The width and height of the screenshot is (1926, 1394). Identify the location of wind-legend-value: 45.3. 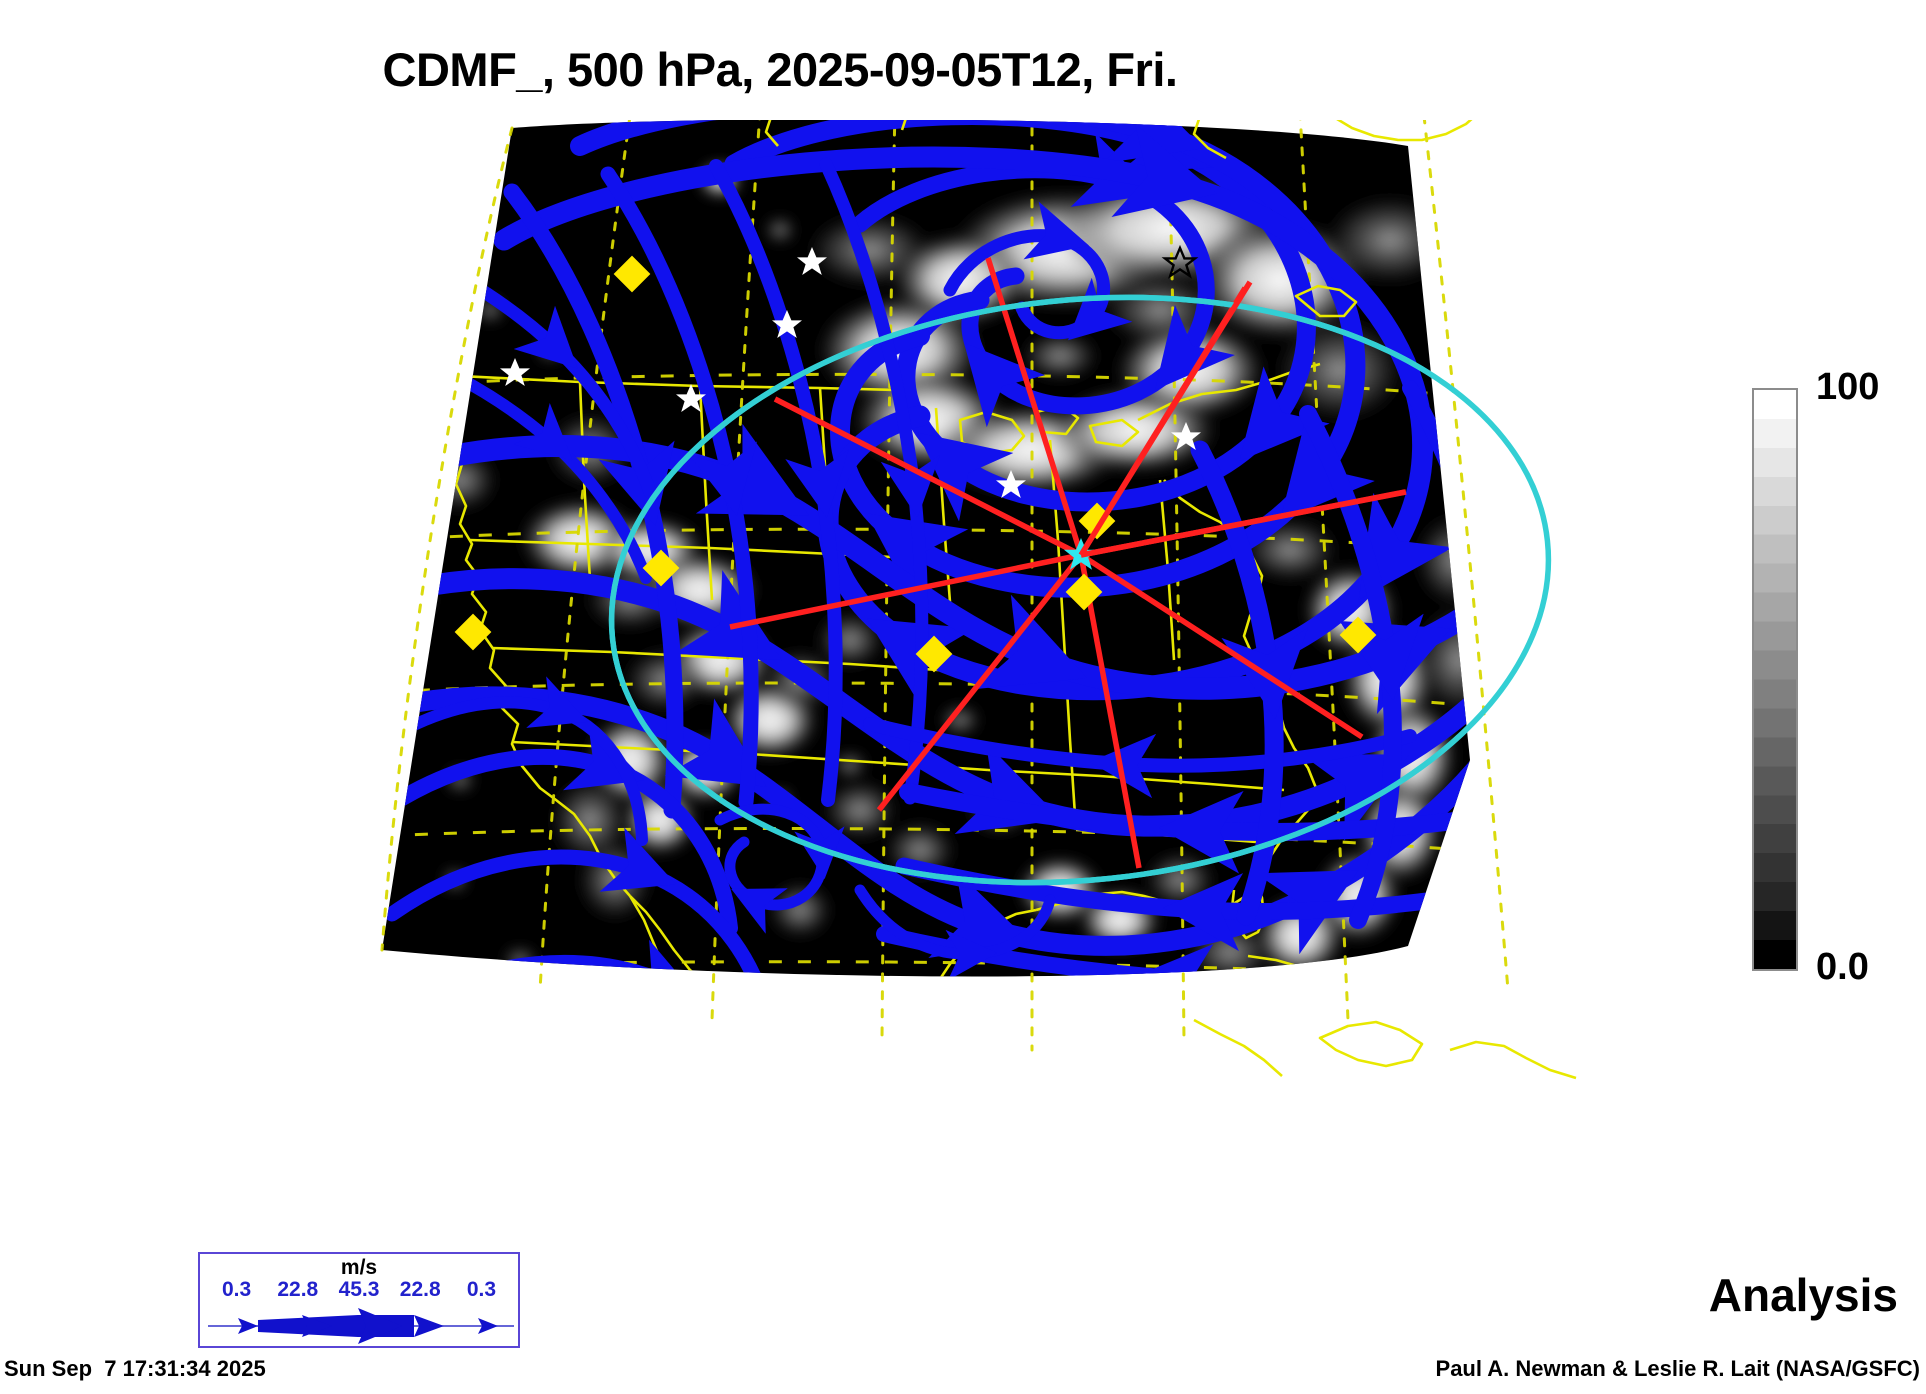
(359, 1289).